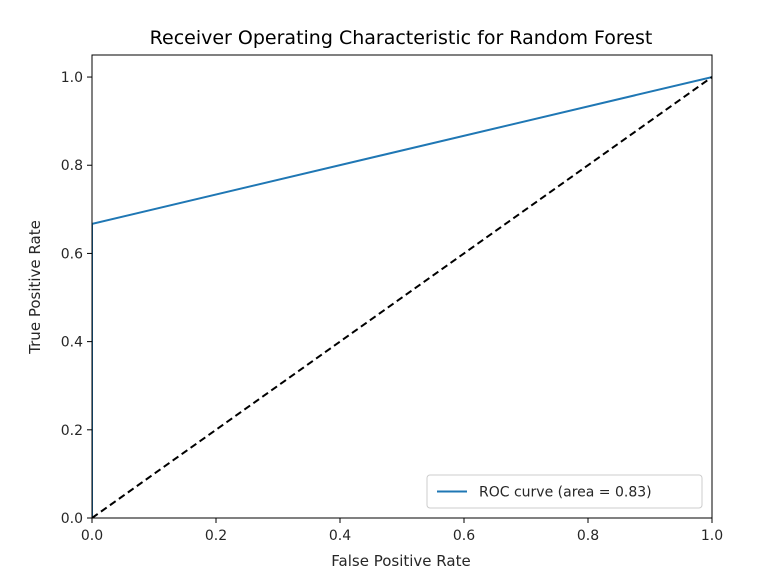 The height and width of the screenshot is (579, 782). Describe the element at coordinates (72, 519) in the screenshot. I see `y-tick-label: 0.0` at that location.